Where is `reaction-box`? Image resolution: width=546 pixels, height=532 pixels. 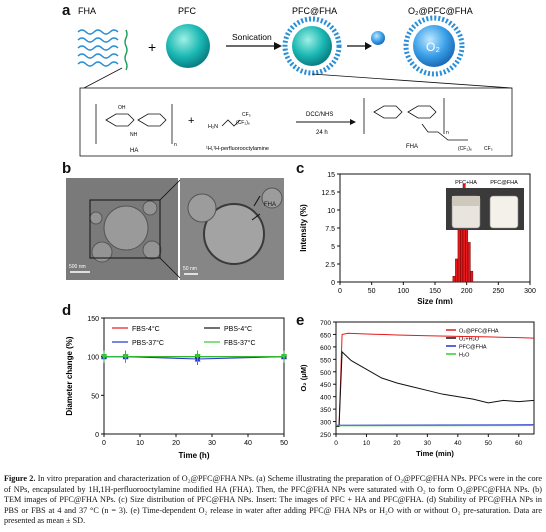
reaction-box is located at coordinates (296, 122).